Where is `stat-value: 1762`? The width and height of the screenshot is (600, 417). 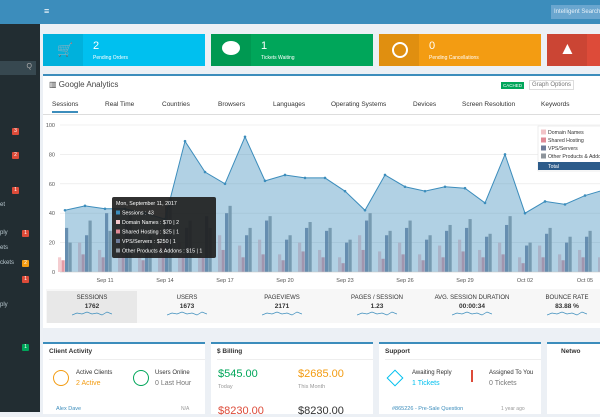
stat-value: 1762 is located at coordinates (92, 306).